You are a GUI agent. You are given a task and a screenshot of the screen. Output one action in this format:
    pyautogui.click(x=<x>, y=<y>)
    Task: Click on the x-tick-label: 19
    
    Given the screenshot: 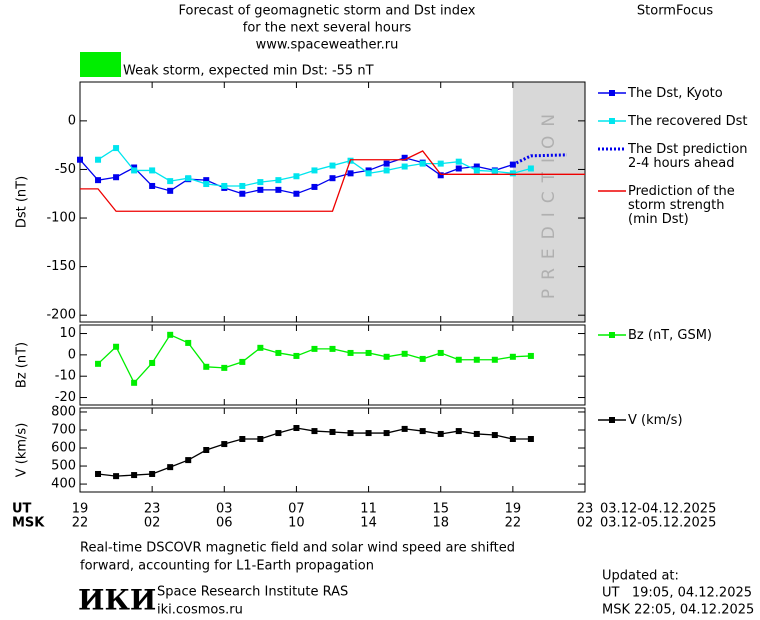 What is the action you would take?
    pyautogui.click(x=80, y=509)
    